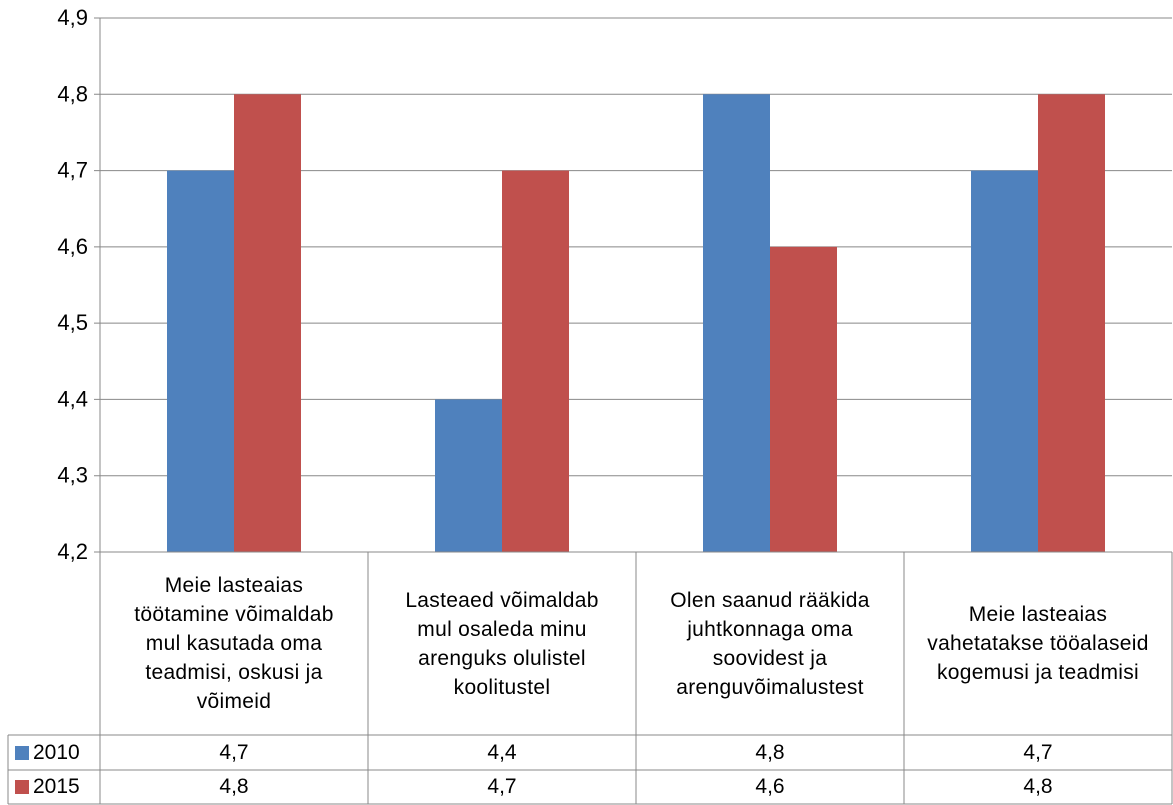 This screenshot has height=805, width=1173. I want to click on y-tick-label: 4,4, so click(72, 398).